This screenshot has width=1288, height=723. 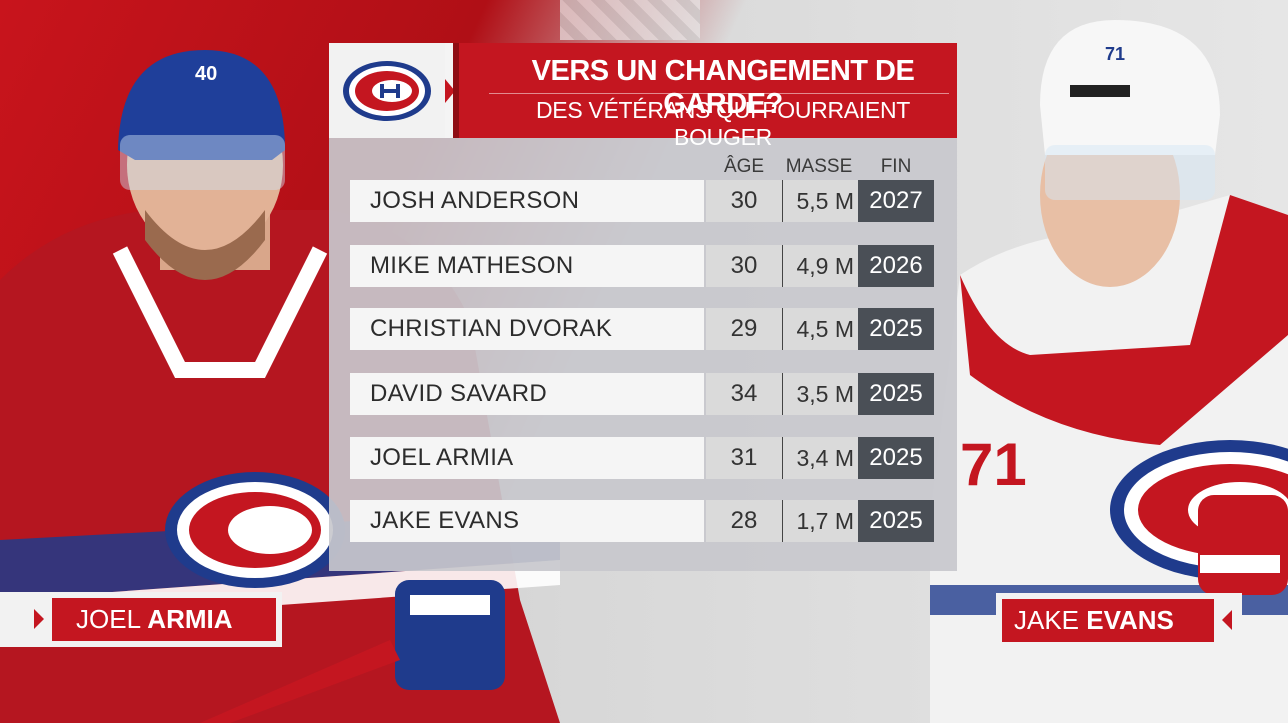 I want to click on column-header-fin: FIN, so click(x=896, y=166).